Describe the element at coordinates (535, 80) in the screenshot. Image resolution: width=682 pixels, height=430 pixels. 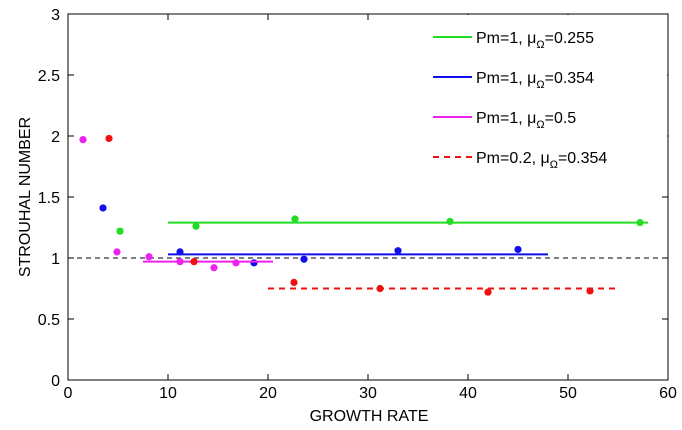
I see `legend-label-2: Pm=1, μΩ=0.354` at that location.